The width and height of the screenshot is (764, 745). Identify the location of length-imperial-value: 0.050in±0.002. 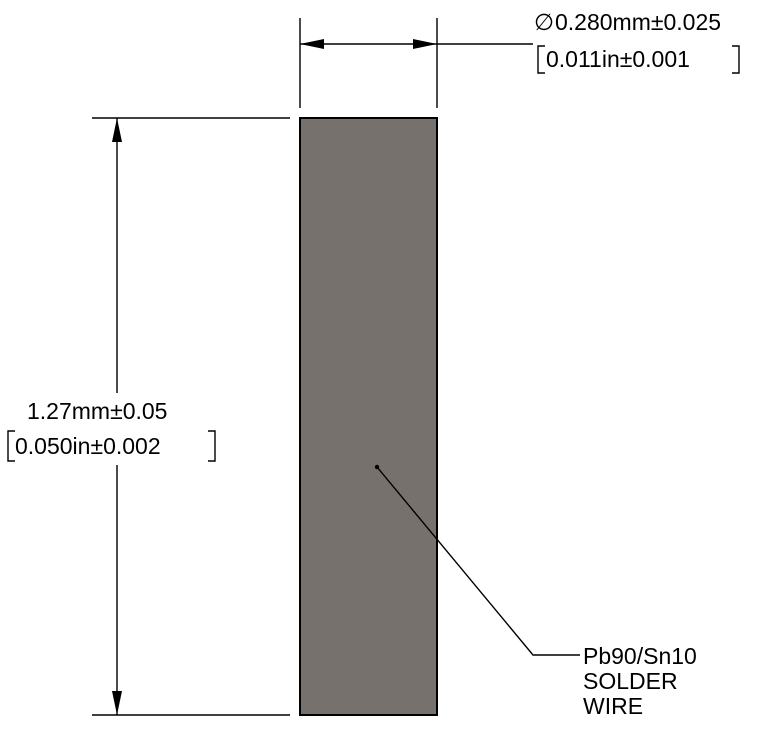
(88, 446).